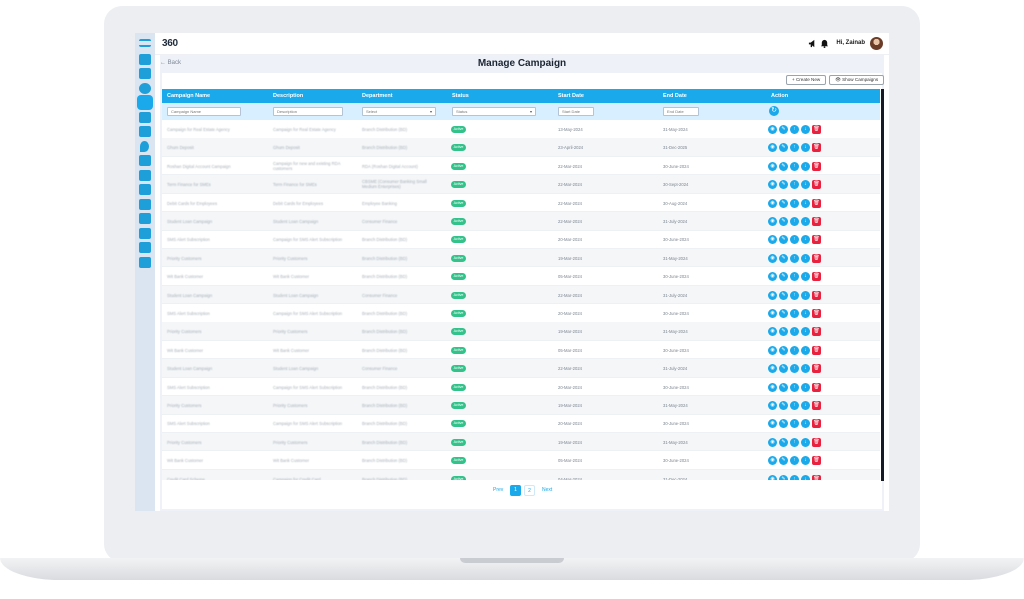  What do you see at coordinates (145, 175) in the screenshot?
I see `money-icon` at bounding box center [145, 175].